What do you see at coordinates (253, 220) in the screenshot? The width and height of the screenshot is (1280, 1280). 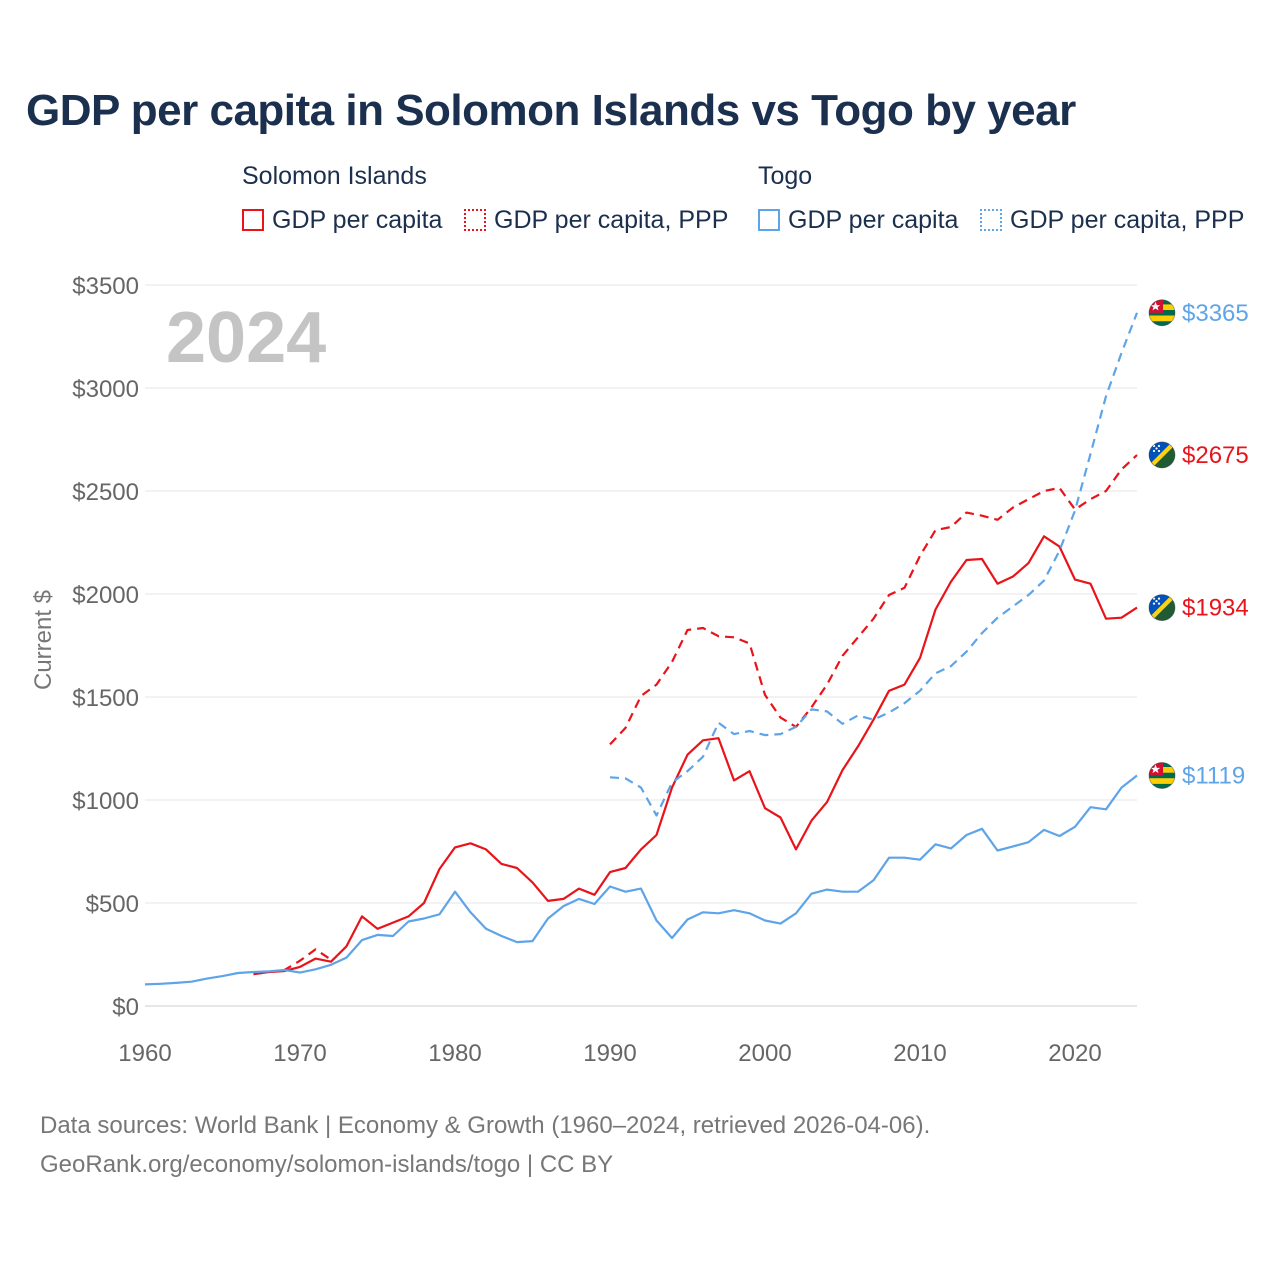 I see `legend-swatch-solid-red` at bounding box center [253, 220].